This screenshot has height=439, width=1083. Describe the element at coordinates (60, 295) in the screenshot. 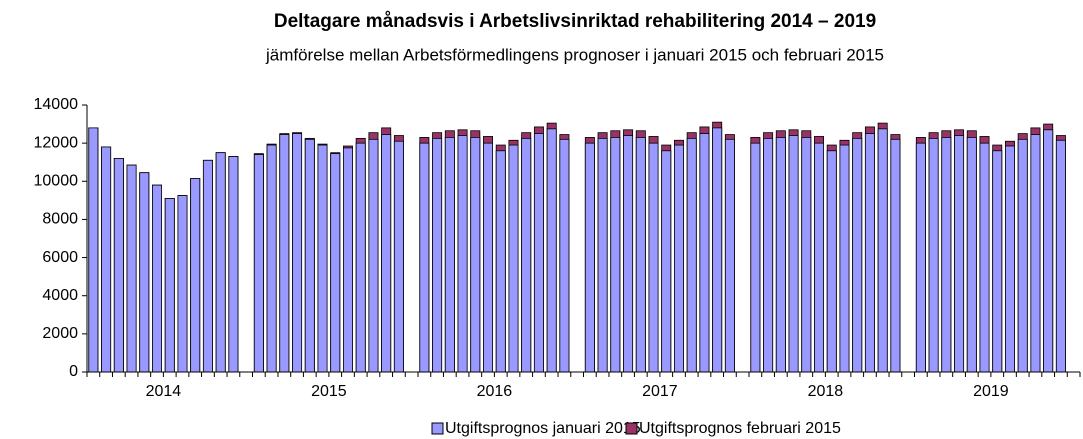

I see `y-tick-label: 4000` at that location.